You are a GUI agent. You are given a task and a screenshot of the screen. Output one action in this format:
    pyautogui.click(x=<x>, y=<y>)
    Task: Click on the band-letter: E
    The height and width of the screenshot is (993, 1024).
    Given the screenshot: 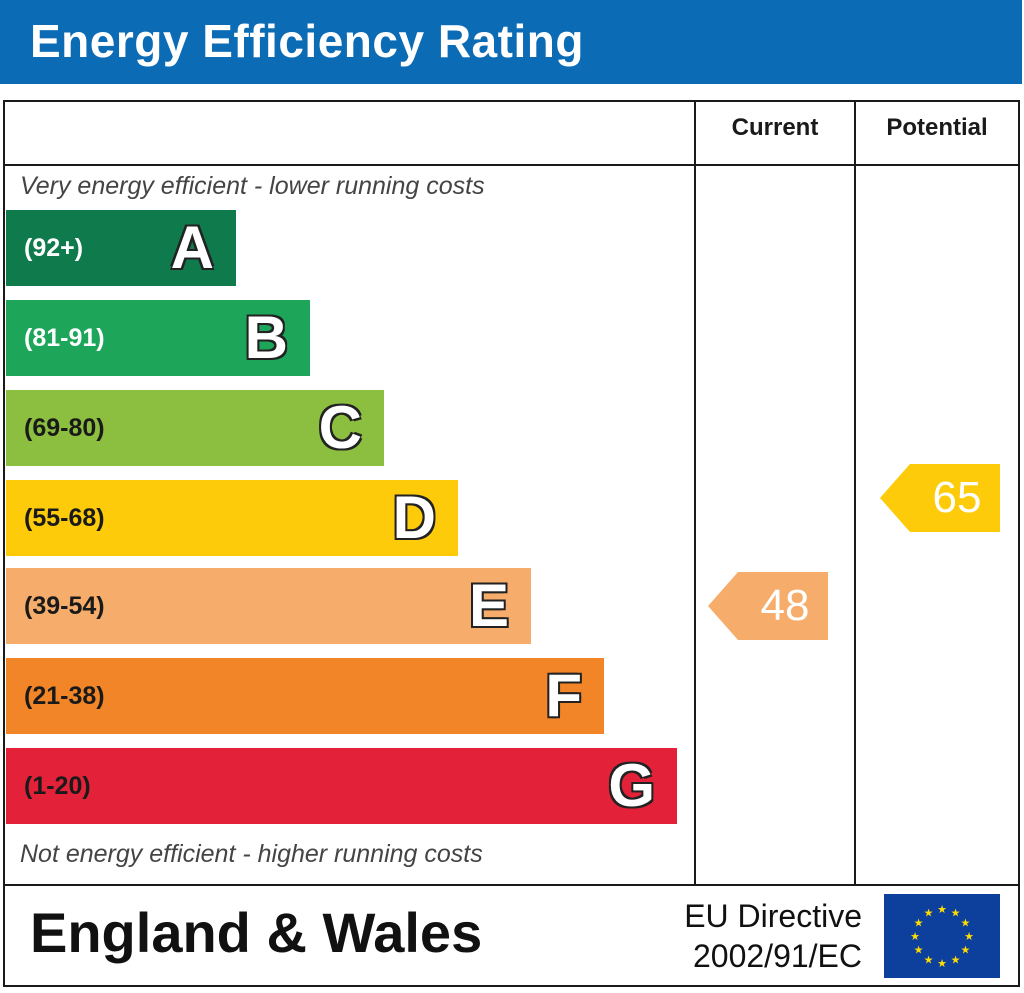 What is the action you would take?
    pyautogui.click(x=488, y=605)
    